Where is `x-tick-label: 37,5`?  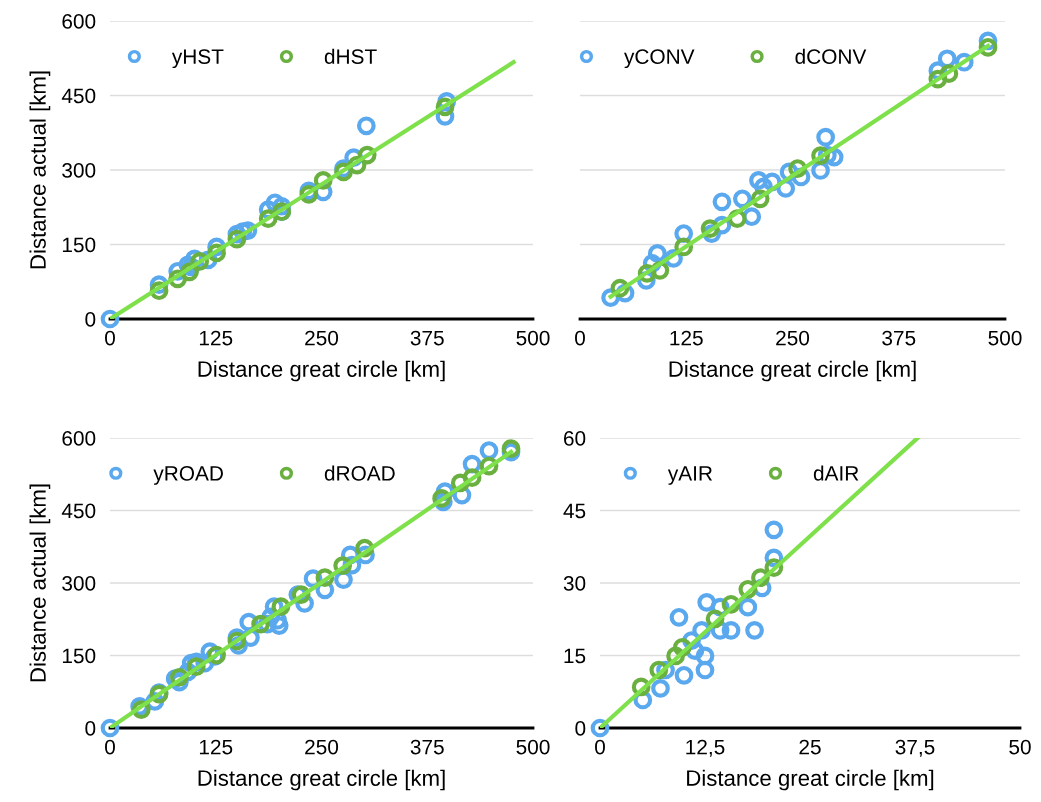
x-tick-label: 37,5 is located at coordinates (915, 748).